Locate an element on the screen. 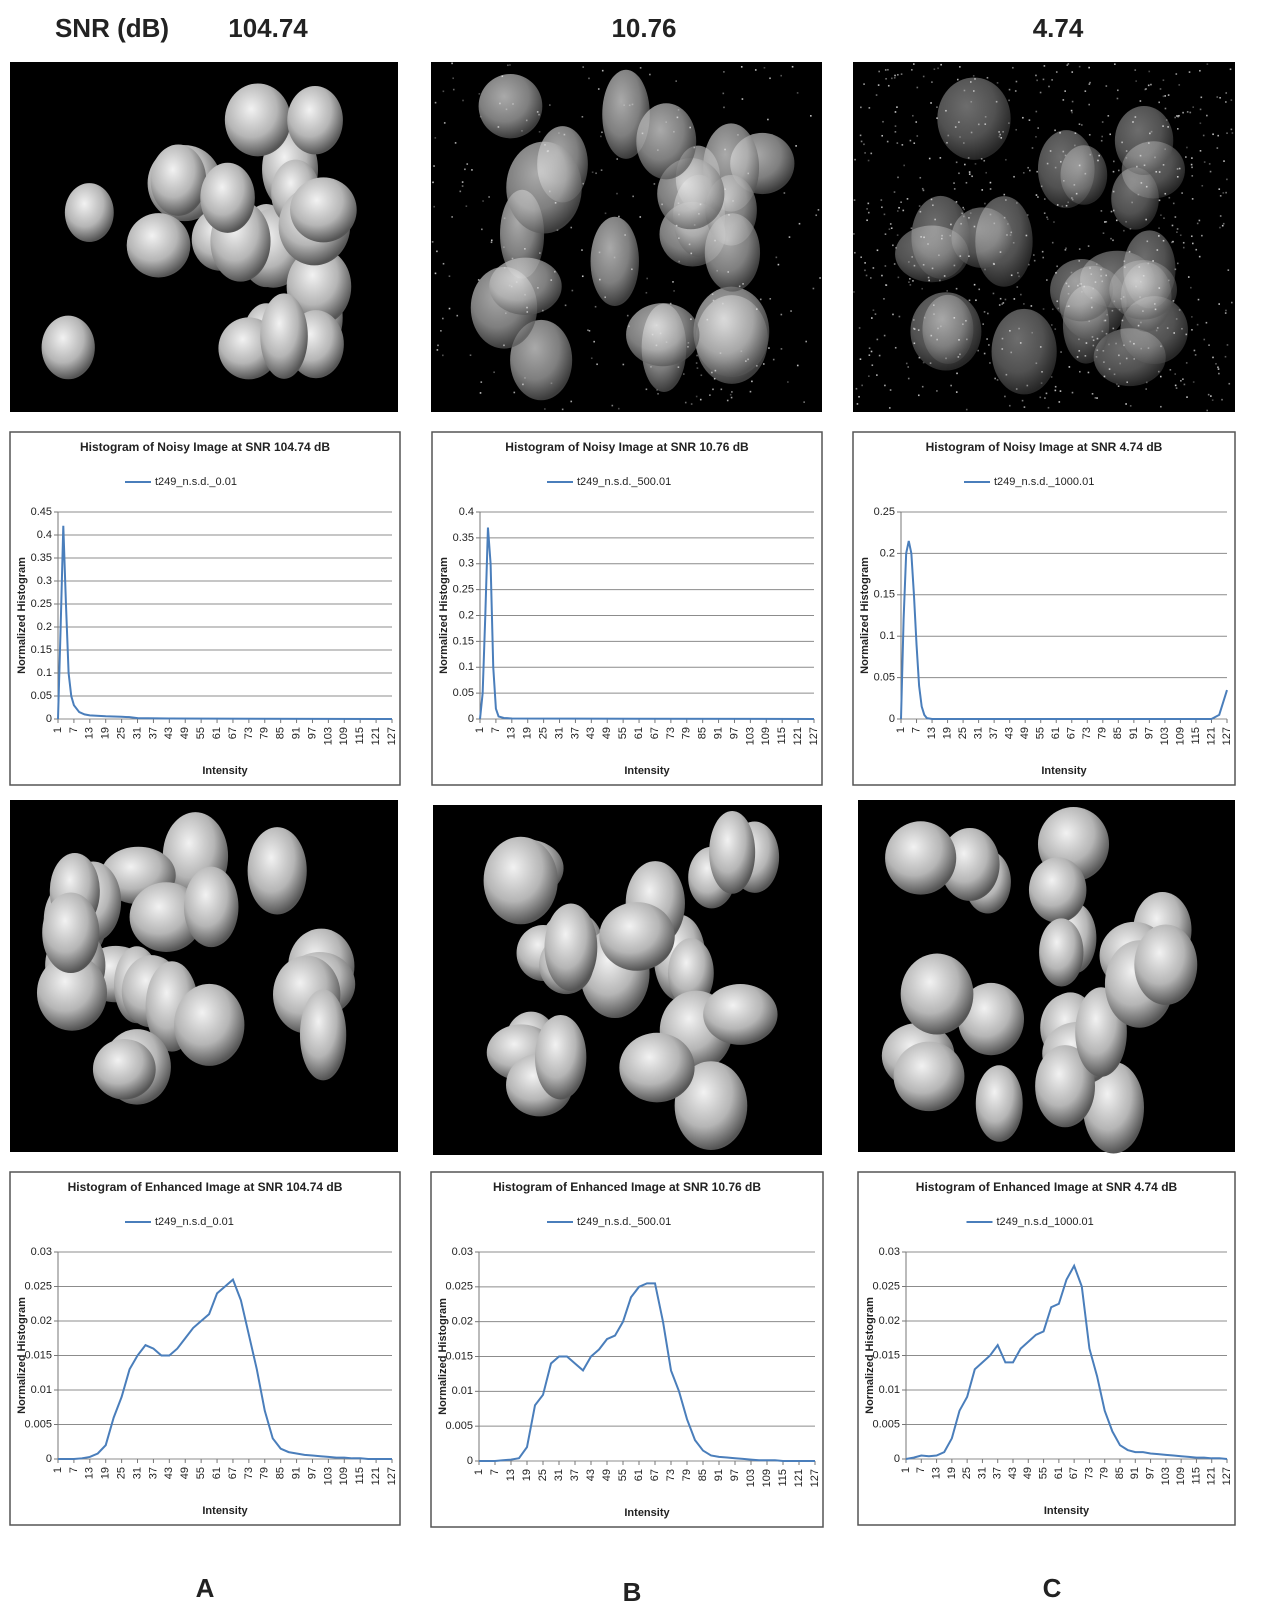 Image resolution: width=1278 pixels, height=1623 pixels. x-tick-label: 61 is located at coordinates (217, 733).